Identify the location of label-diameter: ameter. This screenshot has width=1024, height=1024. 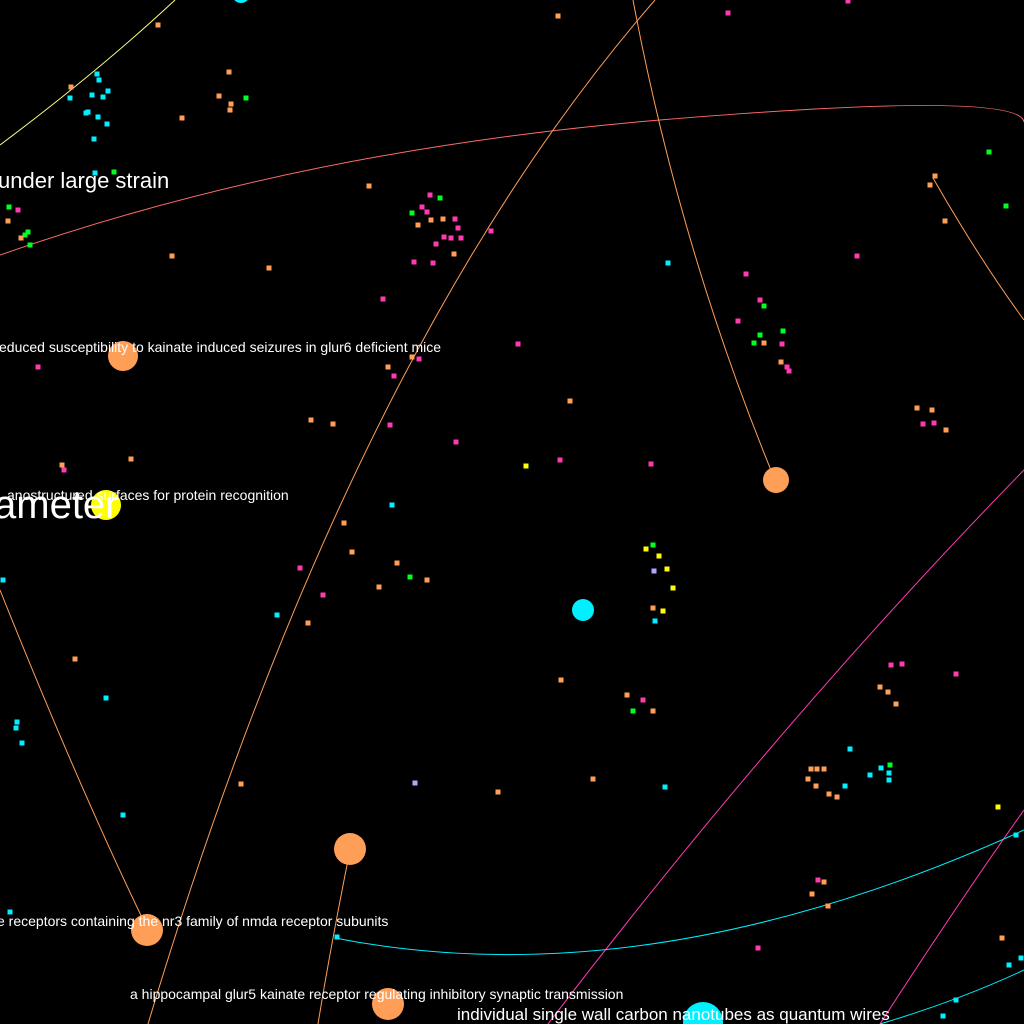
(59, 505).